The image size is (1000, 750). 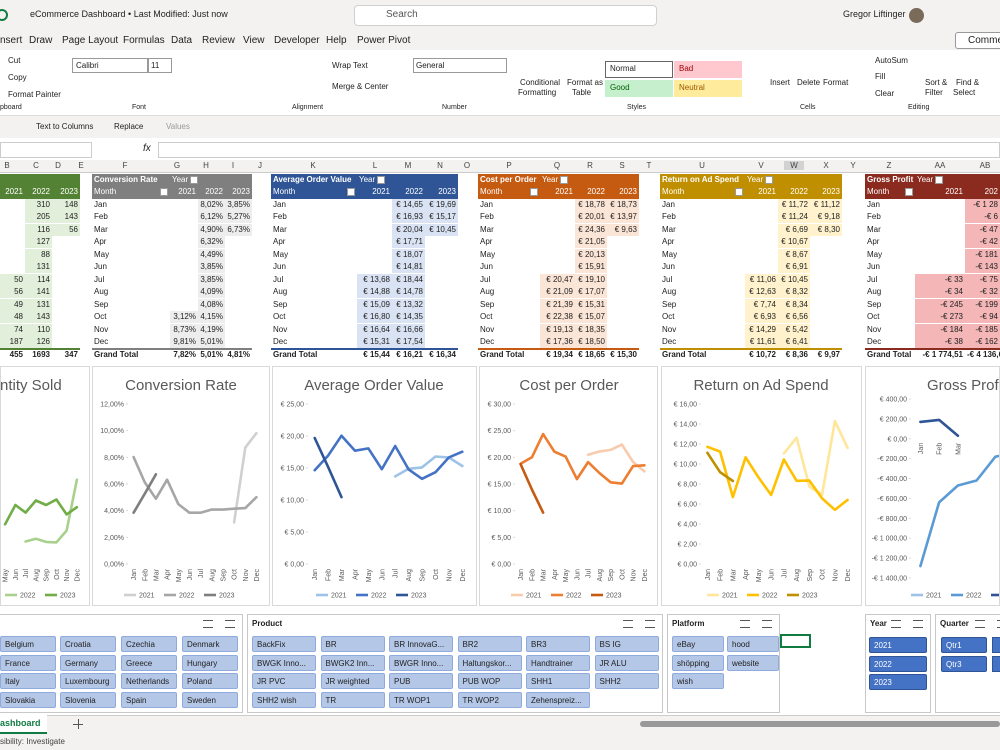 What do you see at coordinates (626, 663) in the screenshot?
I see `slicer-button: JR ALU` at bounding box center [626, 663].